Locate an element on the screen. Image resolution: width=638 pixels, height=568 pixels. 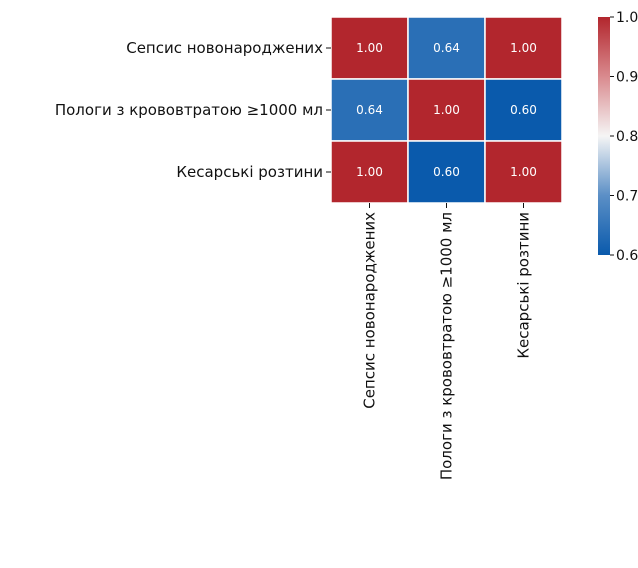
colorbar-tick-label: 0.8 is located at coordinates (627, 137).